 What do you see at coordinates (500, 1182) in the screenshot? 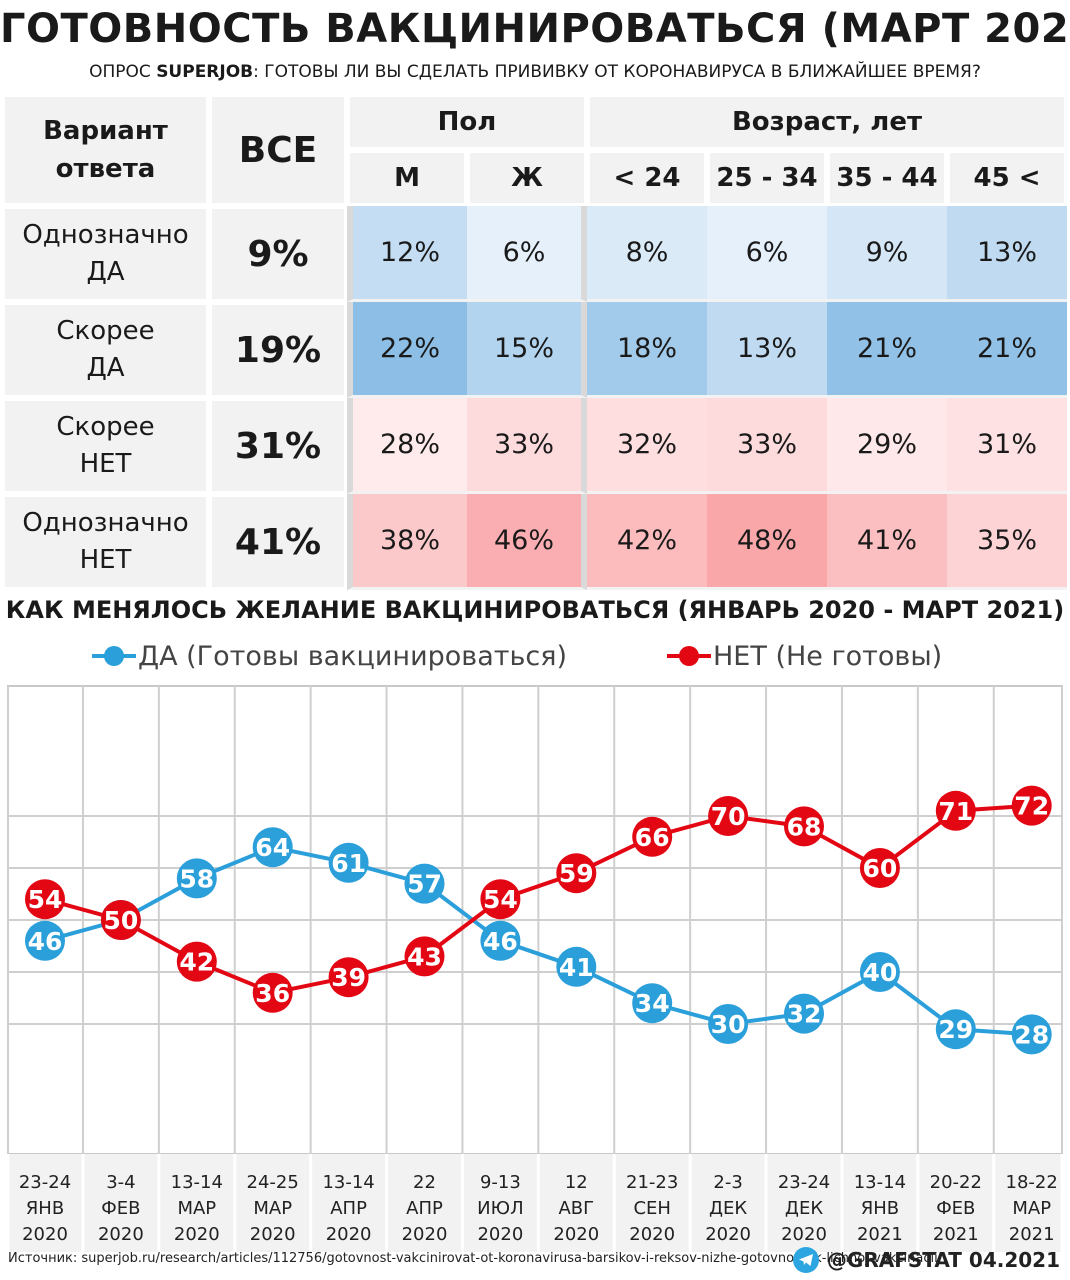
I see `x-tick-label: 9-13` at bounding box center [500, 1182].